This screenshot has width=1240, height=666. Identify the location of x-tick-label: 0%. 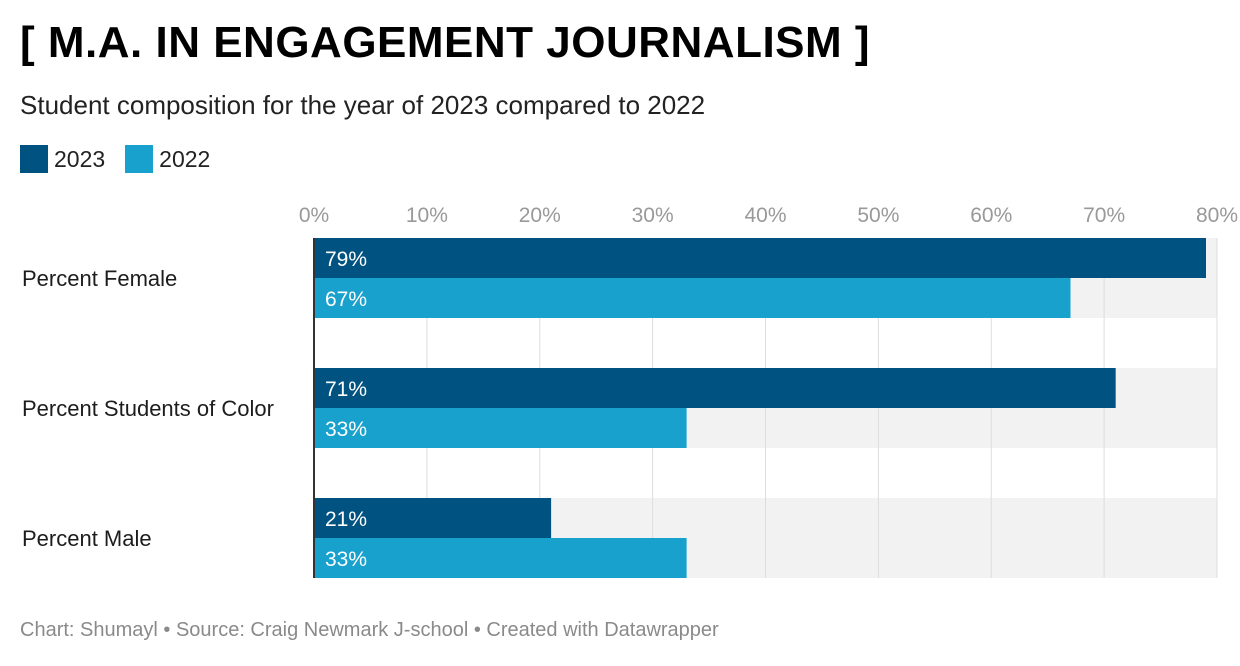
(314, 215).